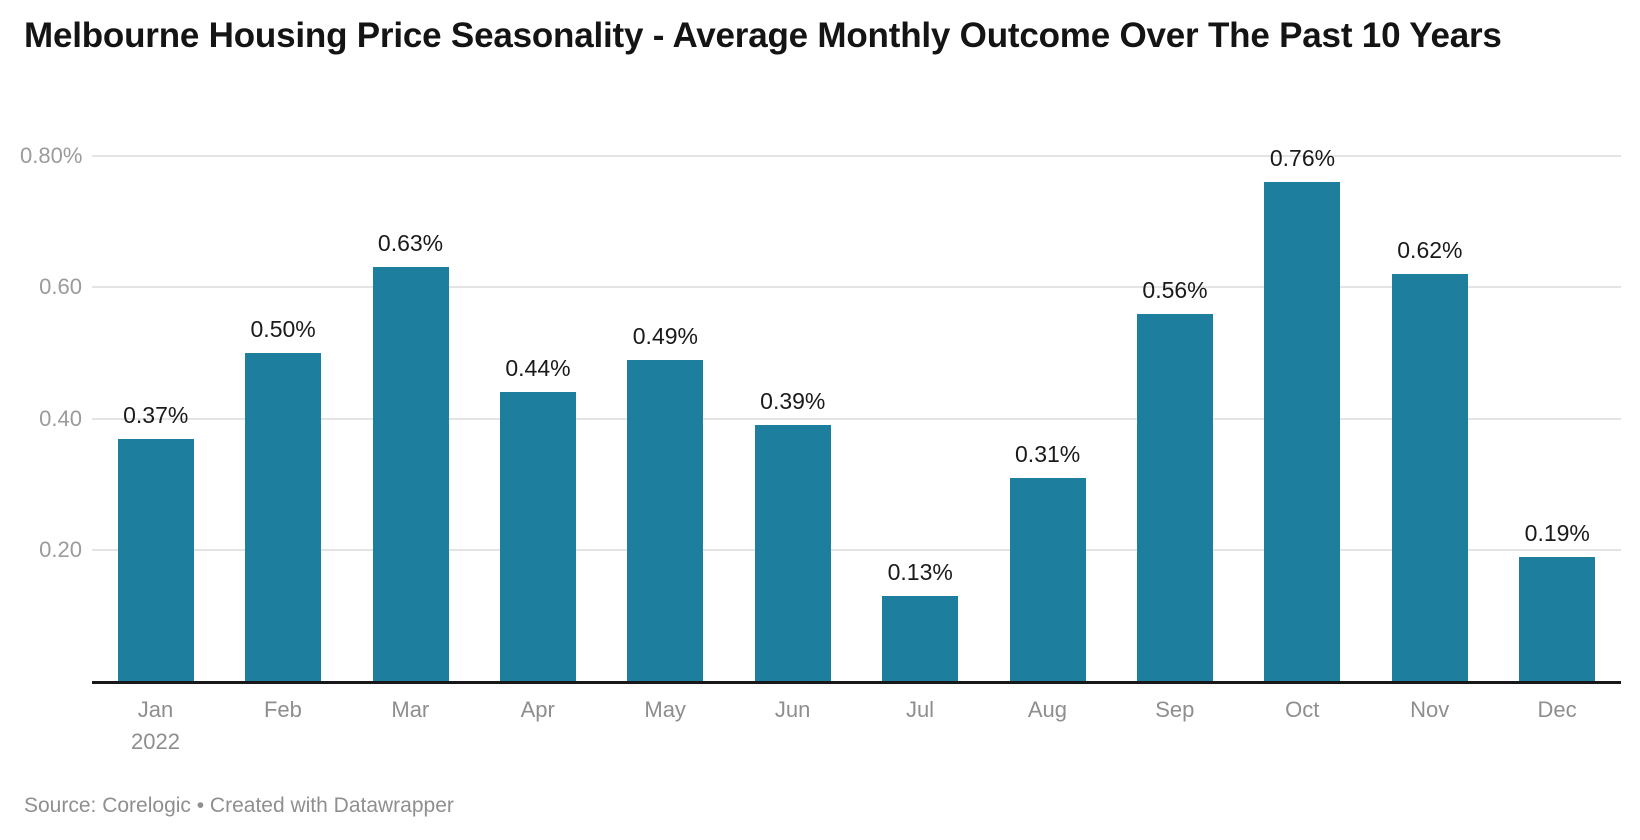 The height and width of the screenshot is (840, 1640). What do you see at coordinates (282, 709) in the screenshot?
I see `x-axis-tick-label: Feb` at bounding box center [282, 709].